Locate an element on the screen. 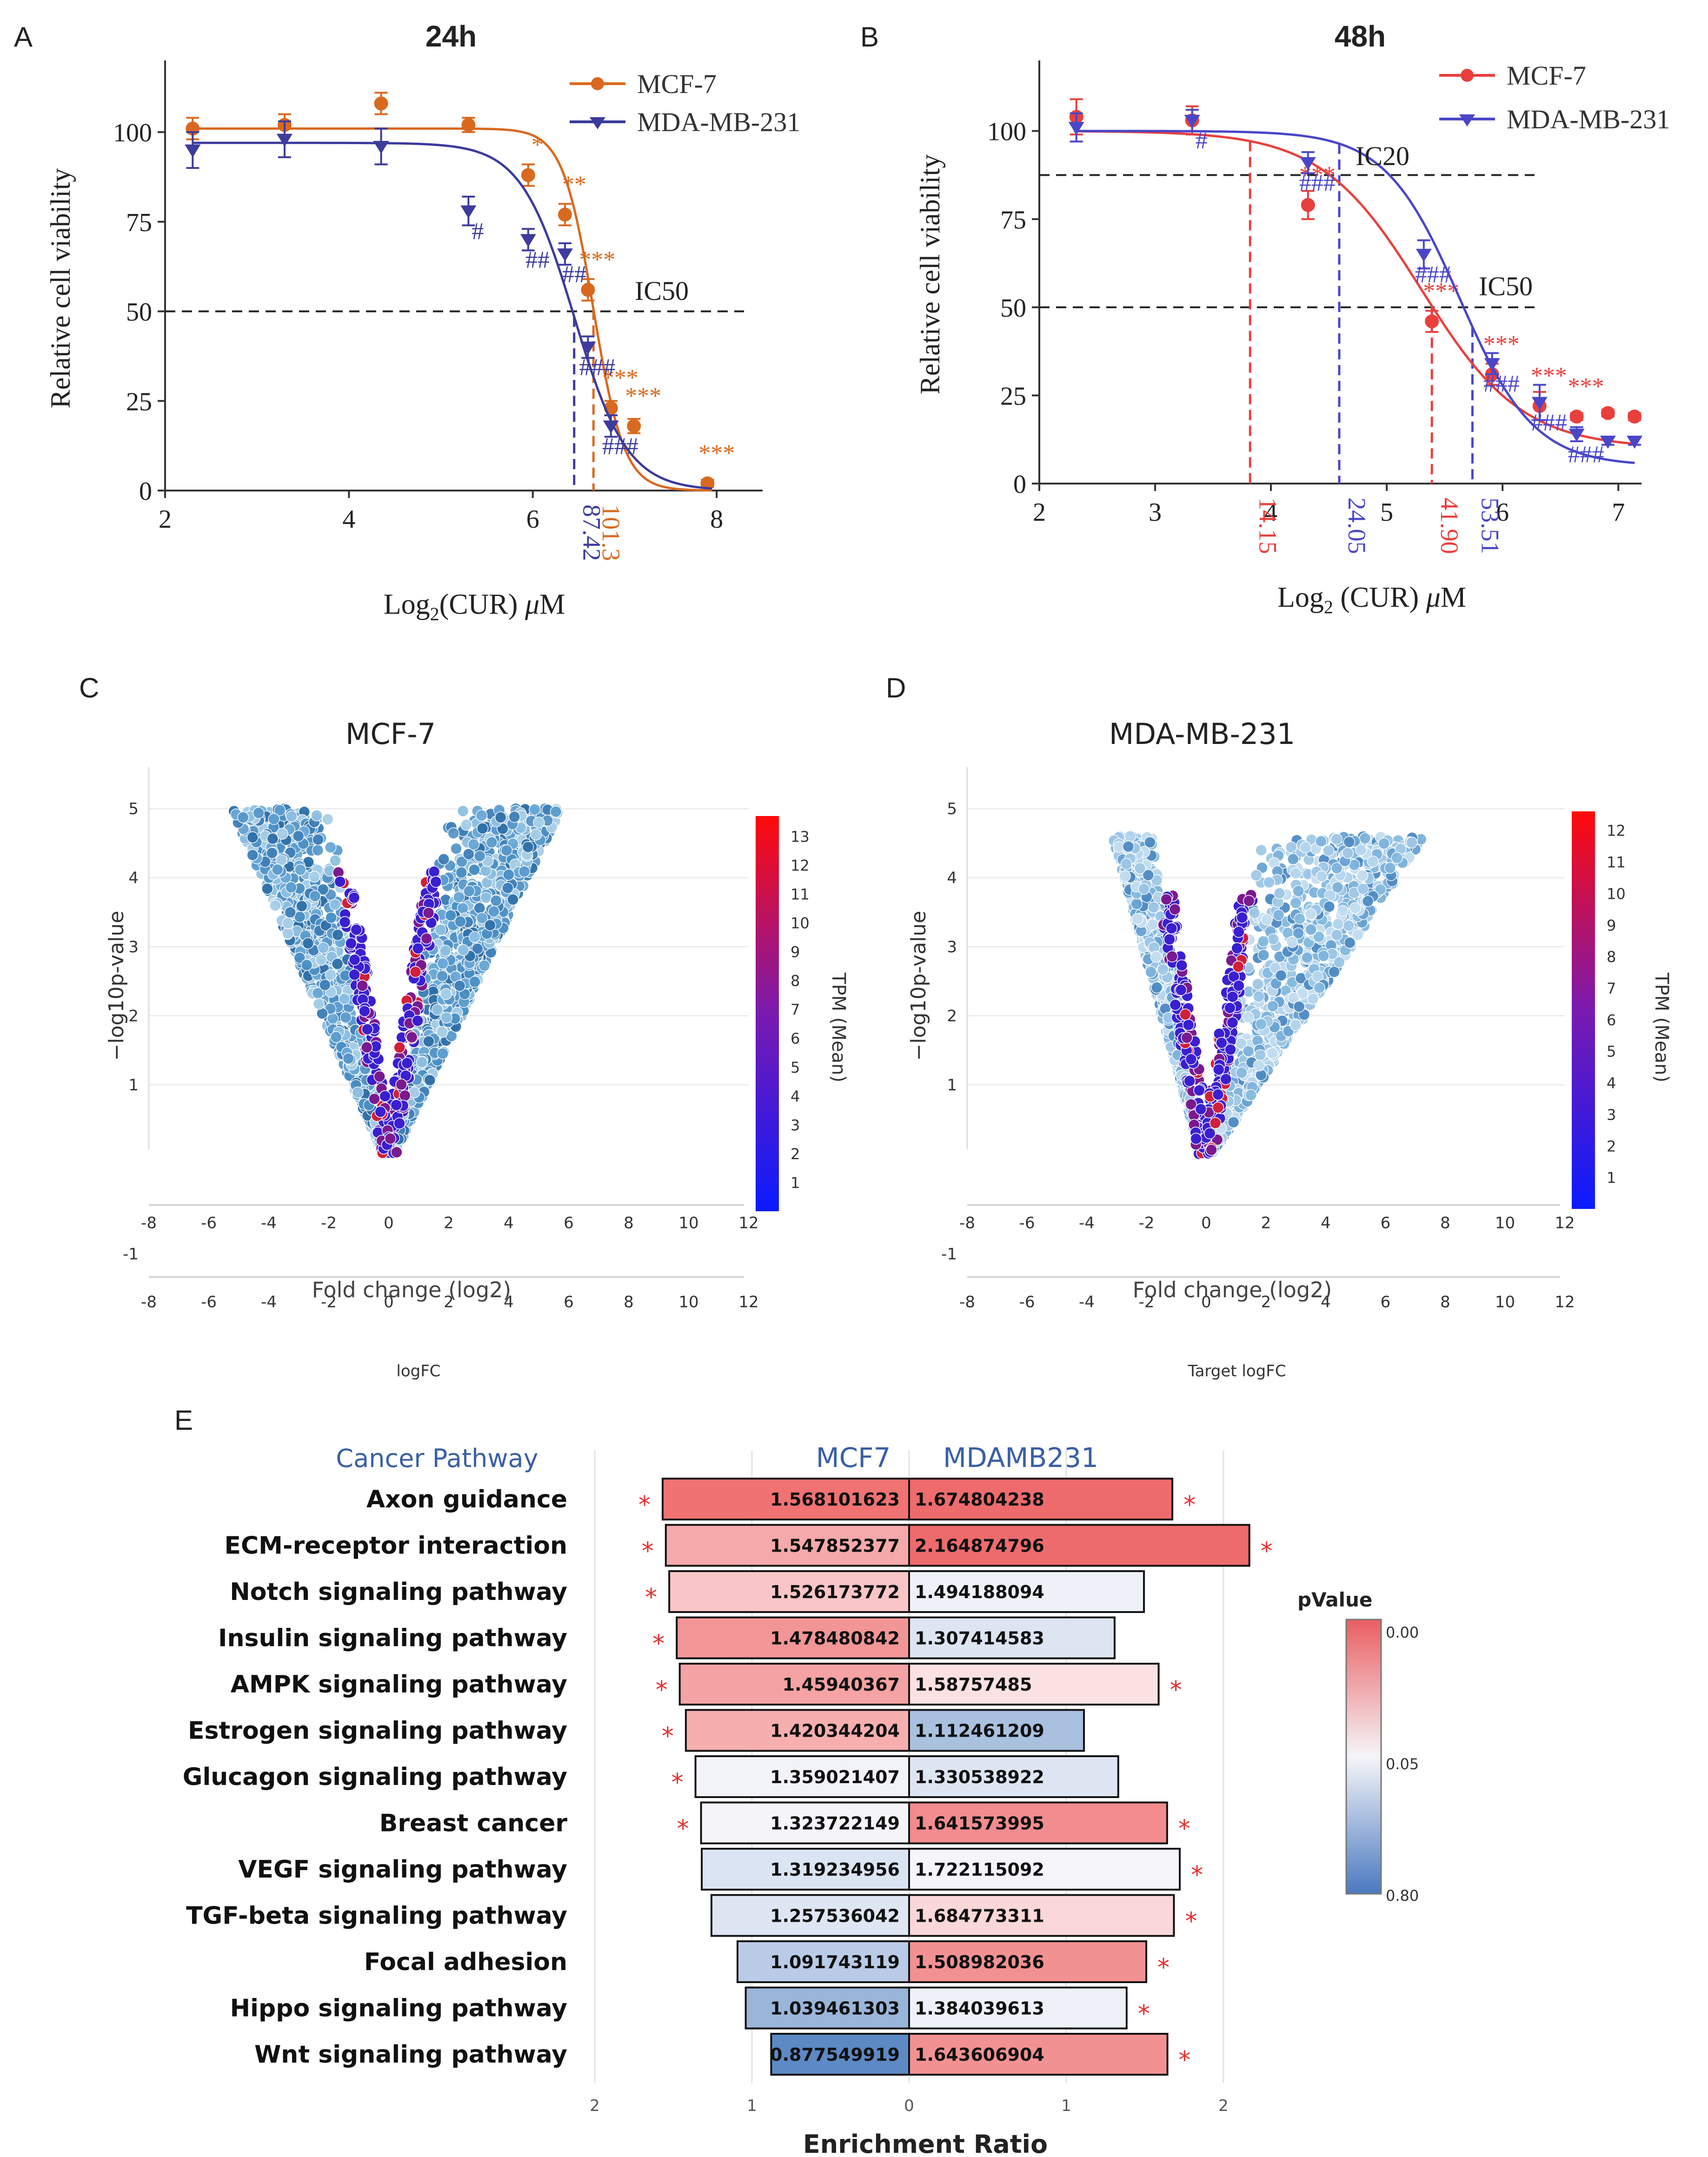 The width and height of the screenshot is (1708, 2157). pvalue-tick-2: 0.80 is located at coordinates (1402, 1896).